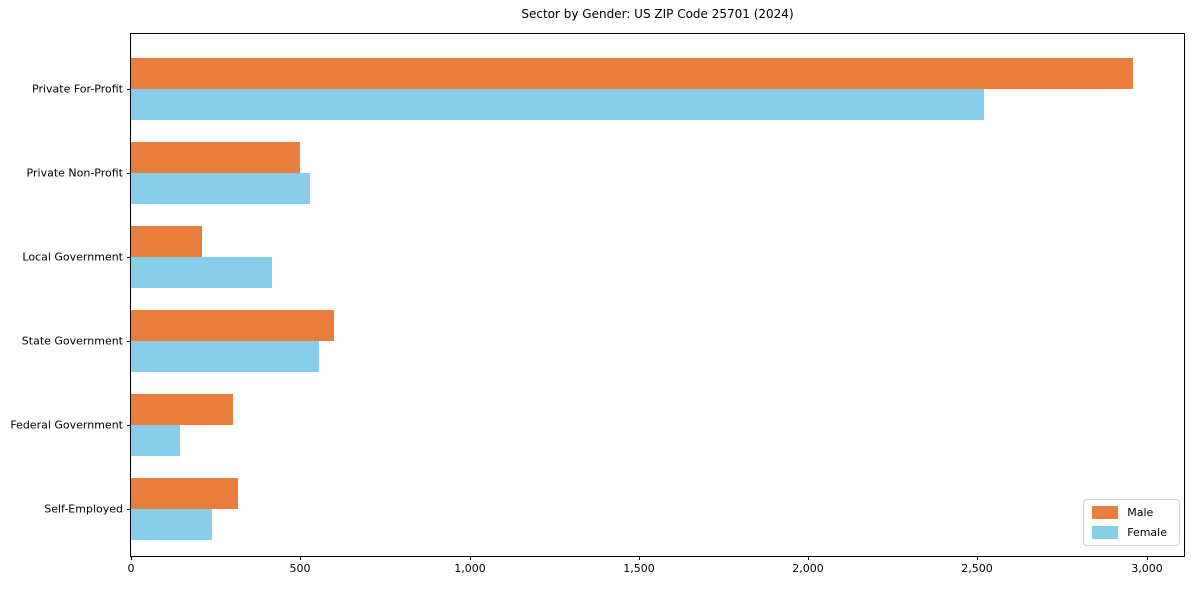 The image size is (1200, 600). Describe the element at coordinates (131, 568) in the screenshot. I see `x-tick-label-0: 0` at that location.